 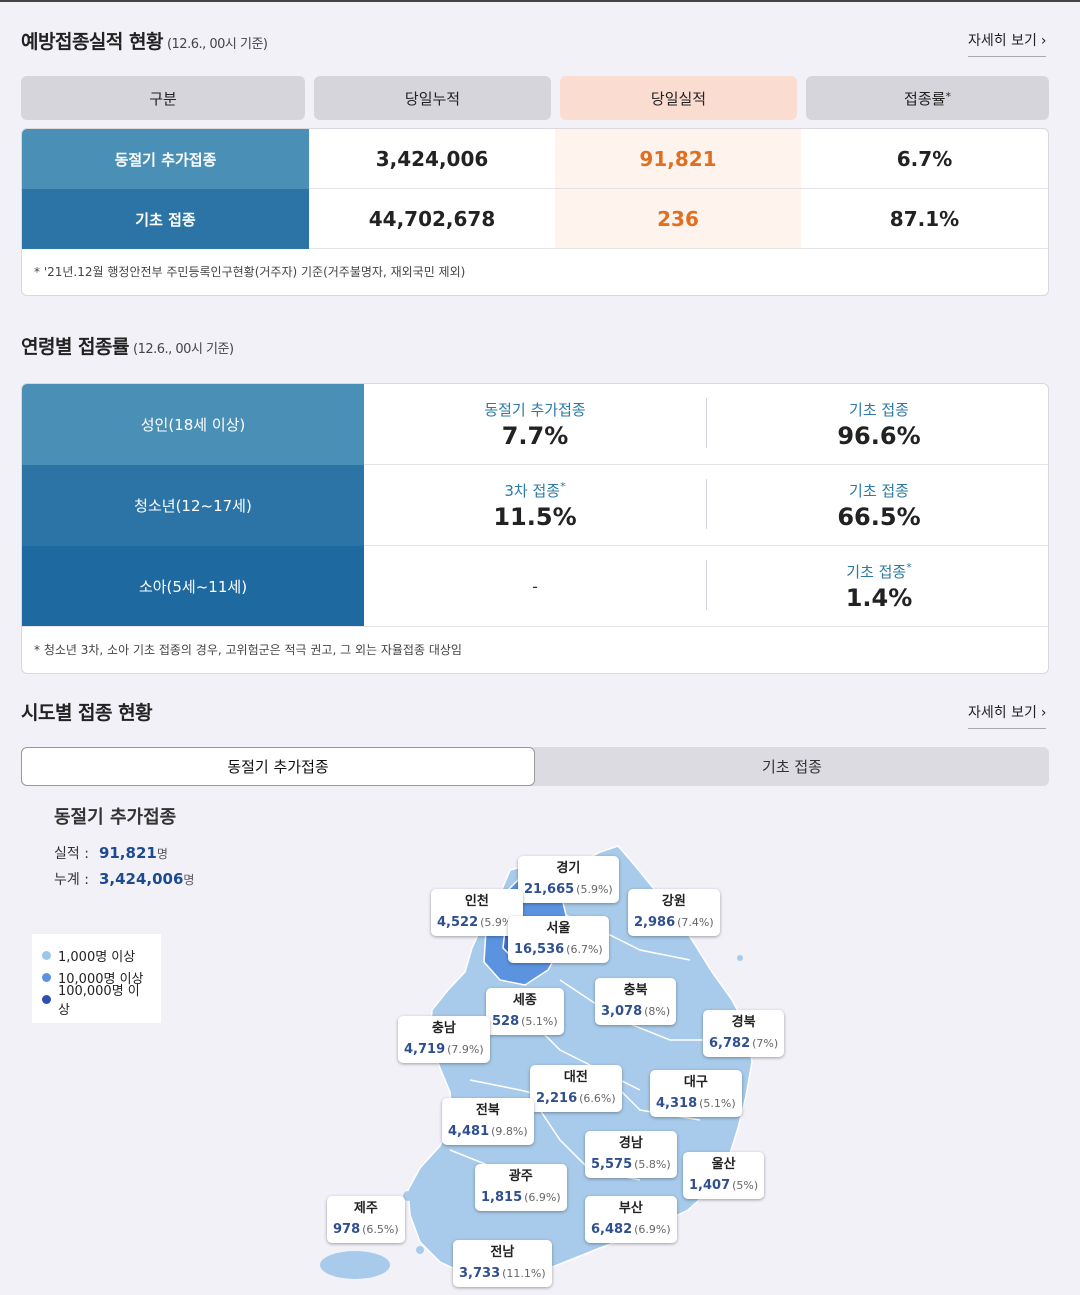 What do you see at coordinates (141, 879) in the screenshot?
I see `total-value: 3,424,006` at bounding box center [141, 879].